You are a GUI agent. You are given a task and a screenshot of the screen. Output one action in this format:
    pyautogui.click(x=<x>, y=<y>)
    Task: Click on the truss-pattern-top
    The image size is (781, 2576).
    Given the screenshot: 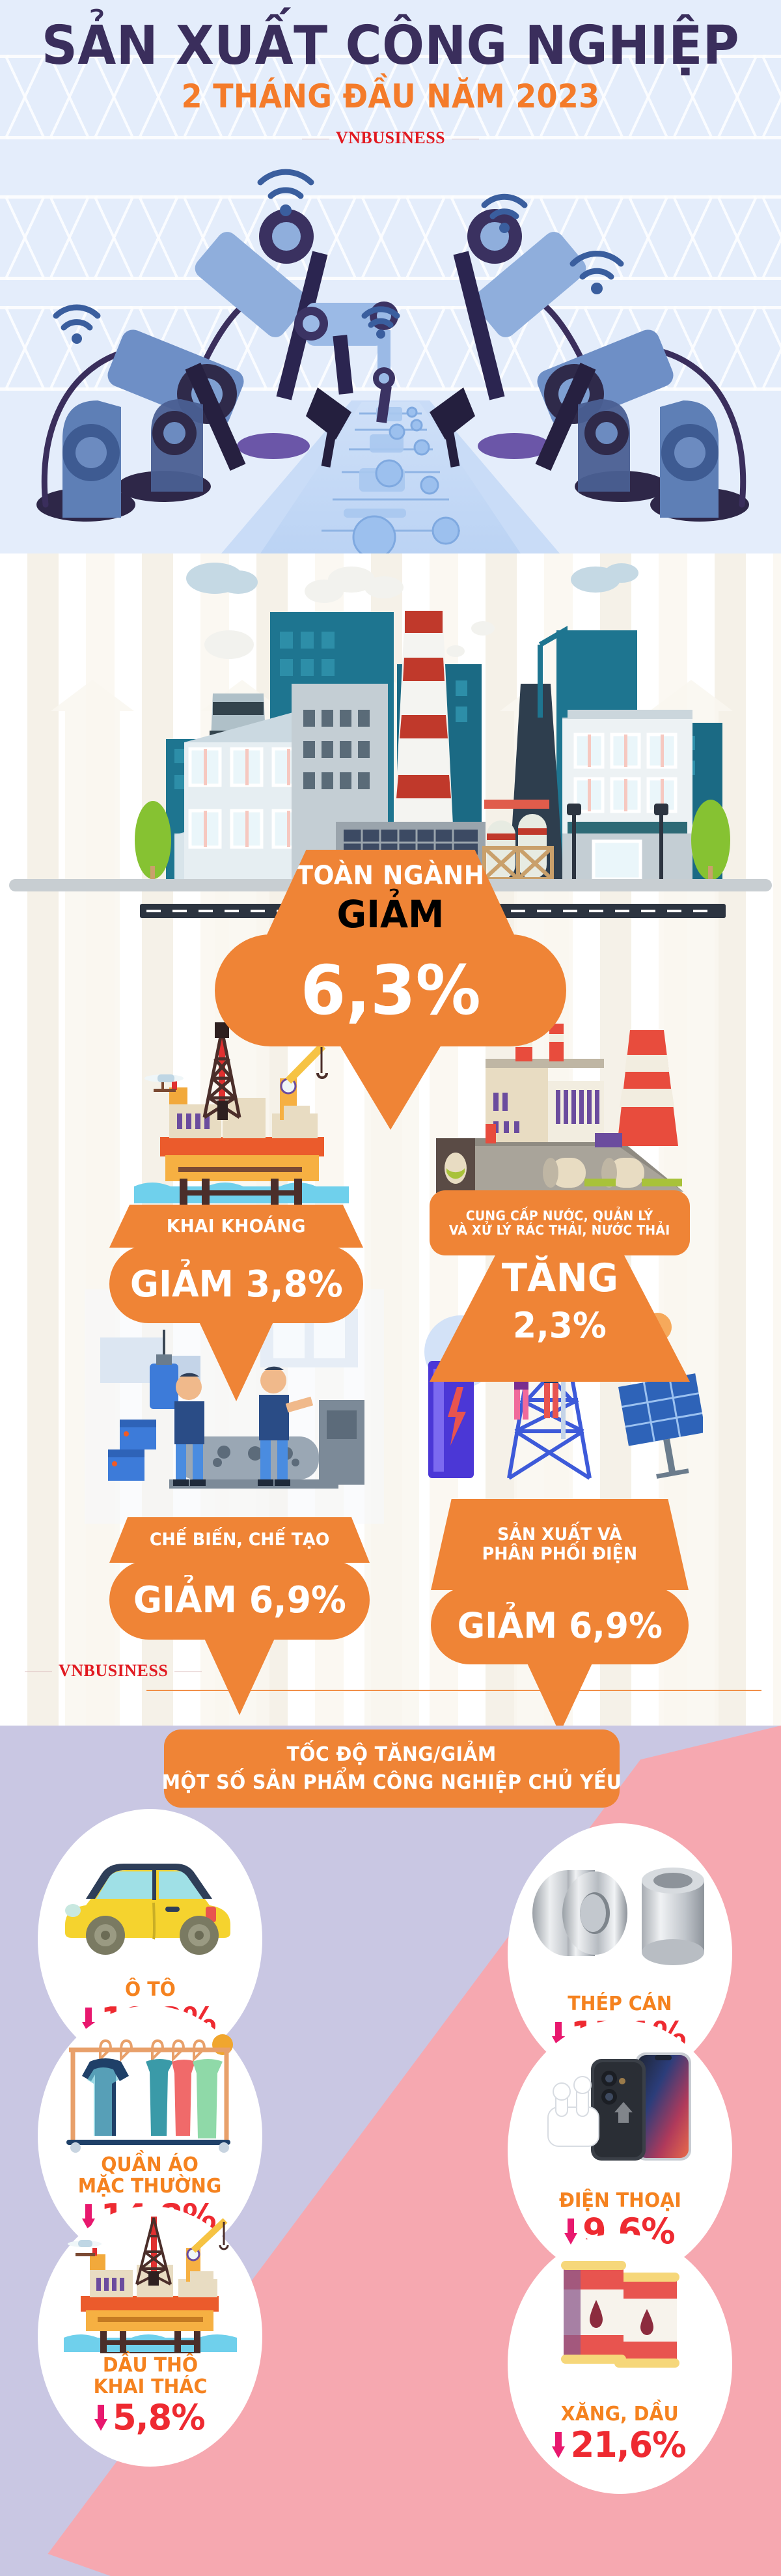 What is the action you would take?
    pyautogui.click(x=390, y=97)
    